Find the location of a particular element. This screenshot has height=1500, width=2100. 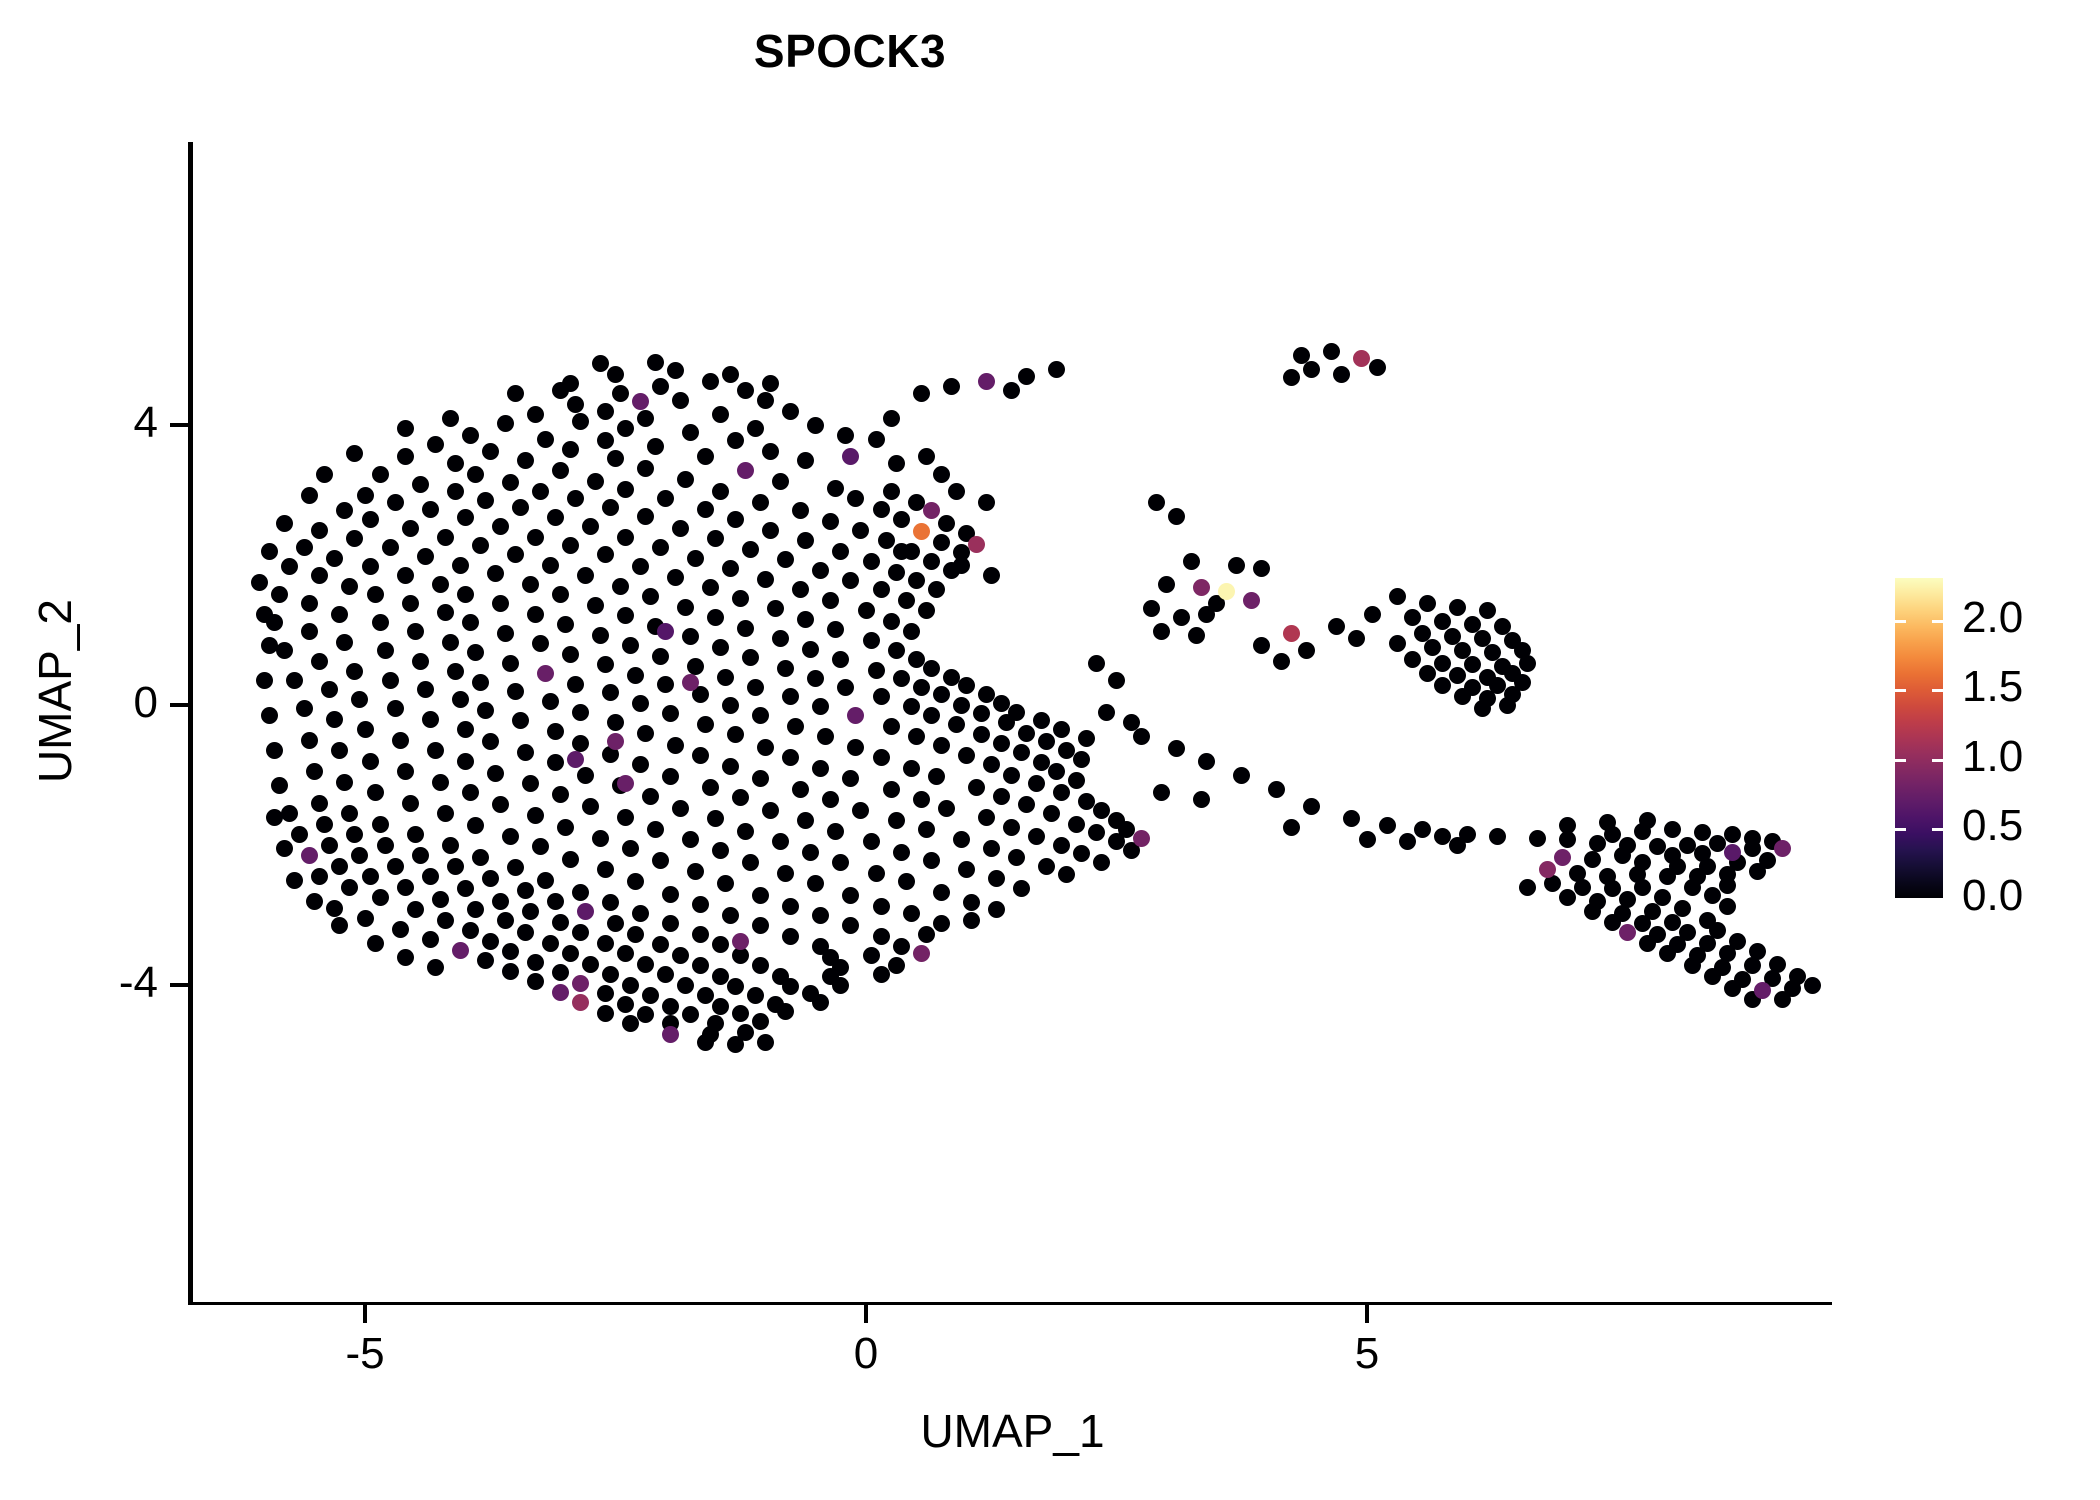

x-tick-label: -5 is located at coordinates (365, 1353).